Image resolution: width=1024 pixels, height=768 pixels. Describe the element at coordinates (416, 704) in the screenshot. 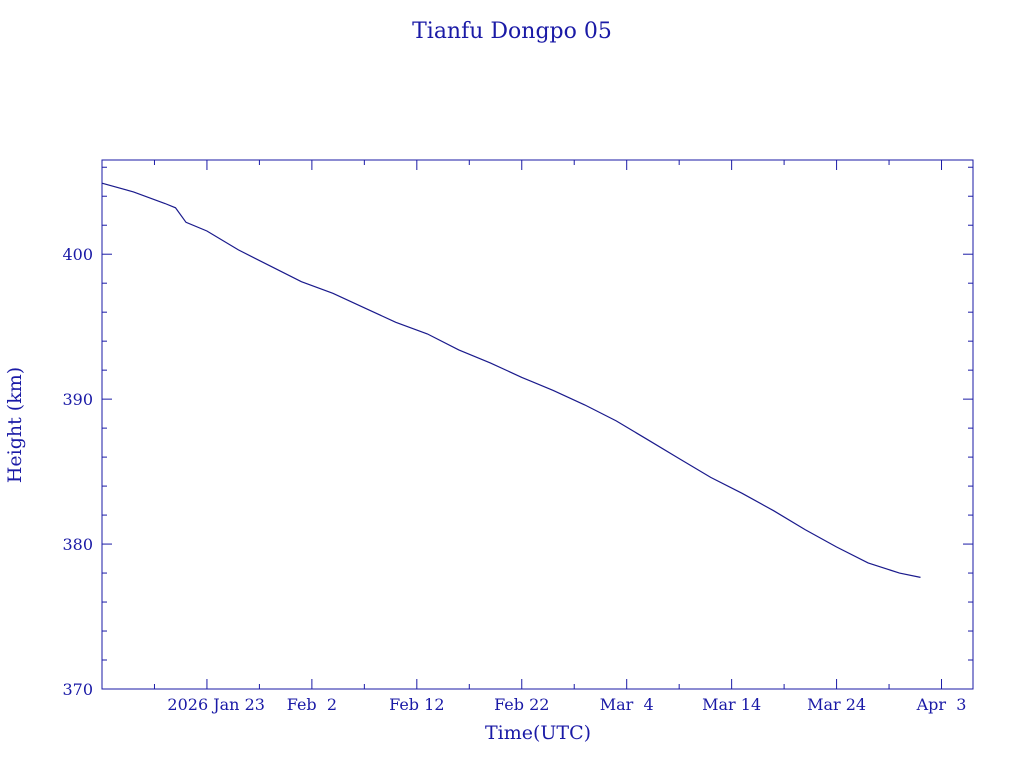

I see `x-tick-label: Feb 12` at that location.